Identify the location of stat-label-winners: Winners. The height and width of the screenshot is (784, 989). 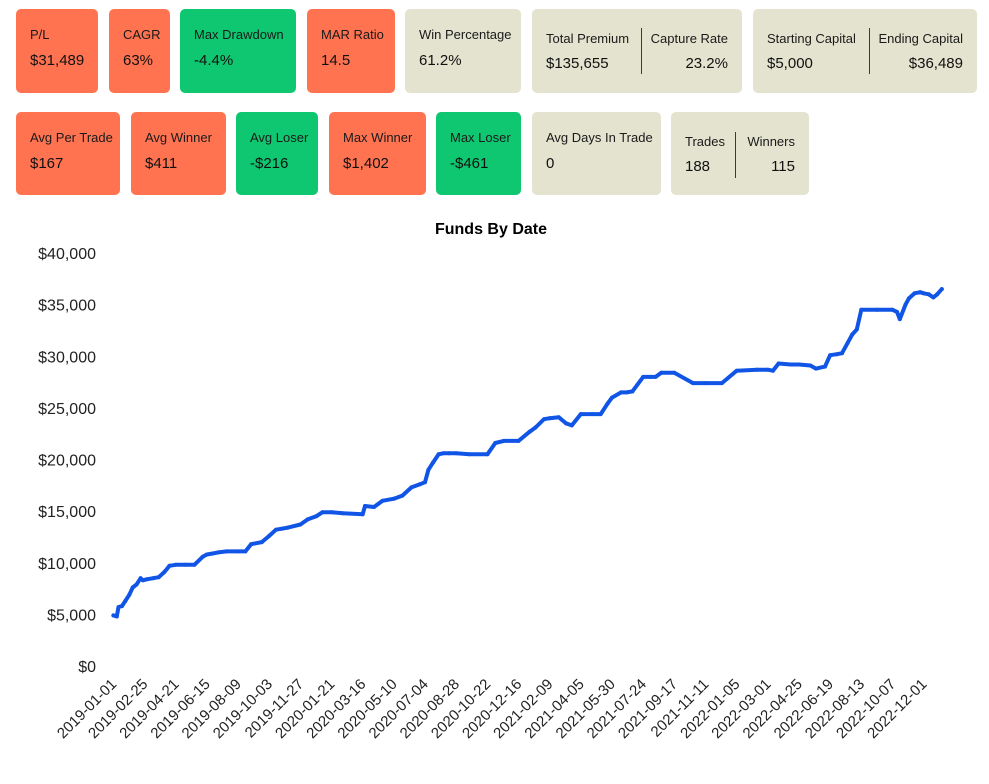
(771, 141).